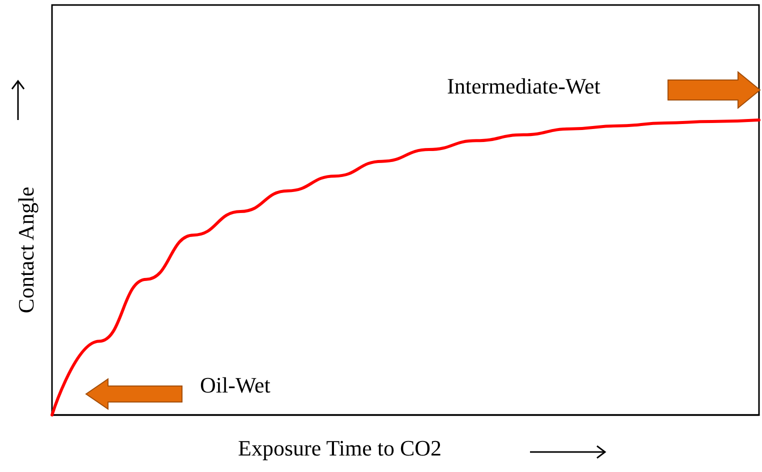 The image size is (762, 472). I want to click on annotation: Oil-Wet, so click(235, 385).